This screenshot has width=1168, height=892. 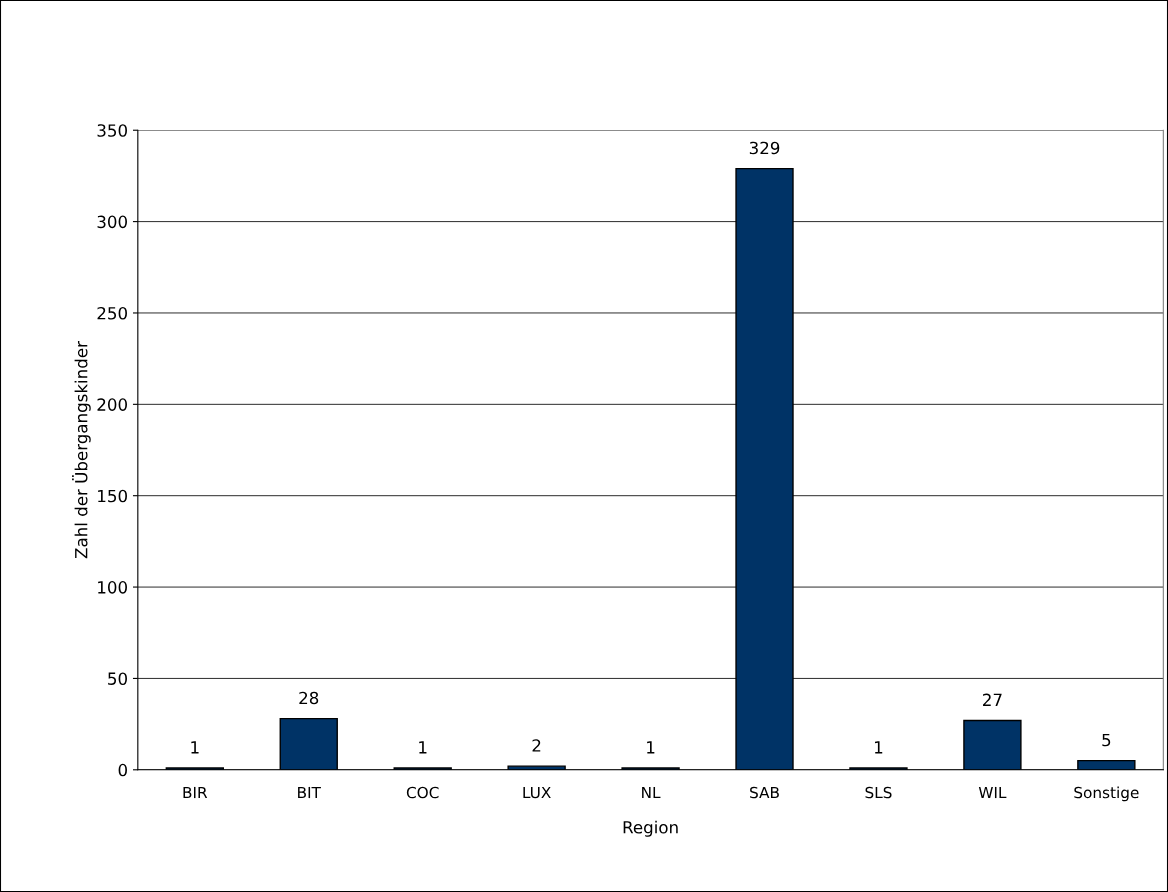 I want to click on x-tick-label: BIR, so click(x=195, y=792).